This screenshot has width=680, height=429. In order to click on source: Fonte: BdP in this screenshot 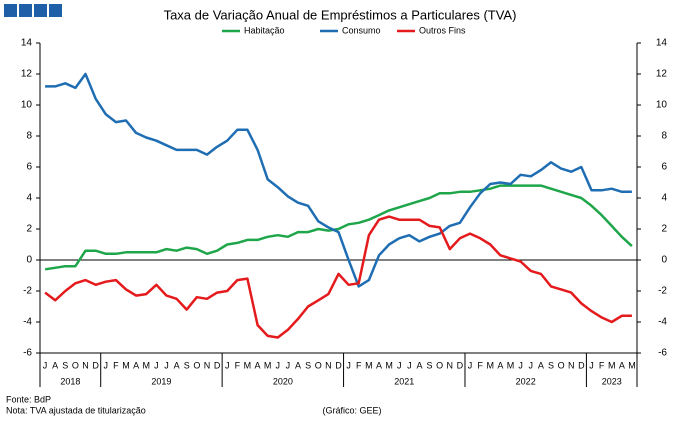, I will do `click(28, 399)`.